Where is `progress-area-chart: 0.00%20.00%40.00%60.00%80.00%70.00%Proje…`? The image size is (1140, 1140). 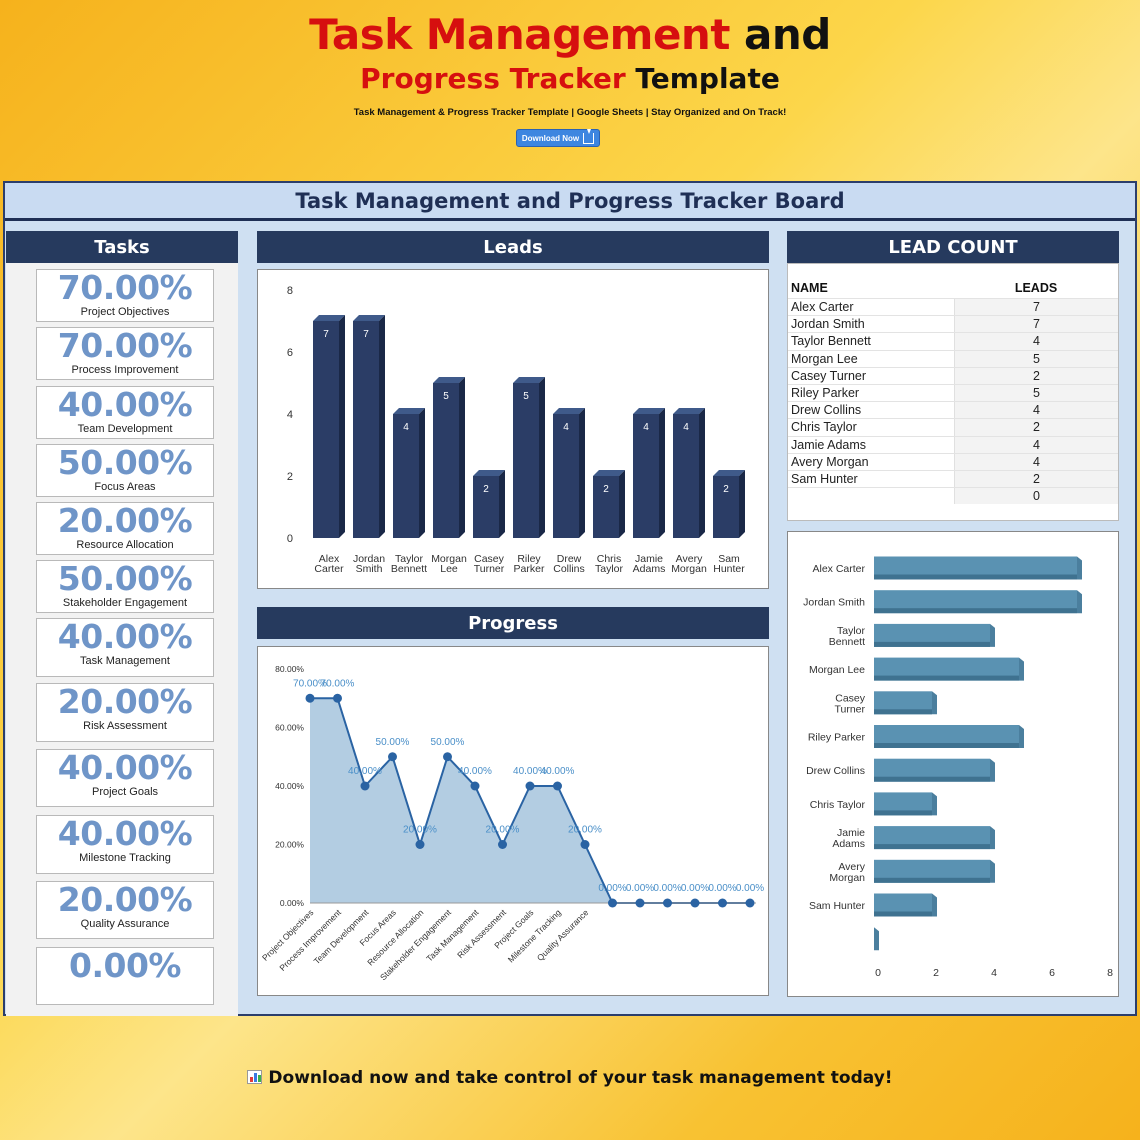
progress-area-chart: 0.00%20.00%40.00%60.00%80.00%70.00%Proje… is located at coordinates (512, 823).